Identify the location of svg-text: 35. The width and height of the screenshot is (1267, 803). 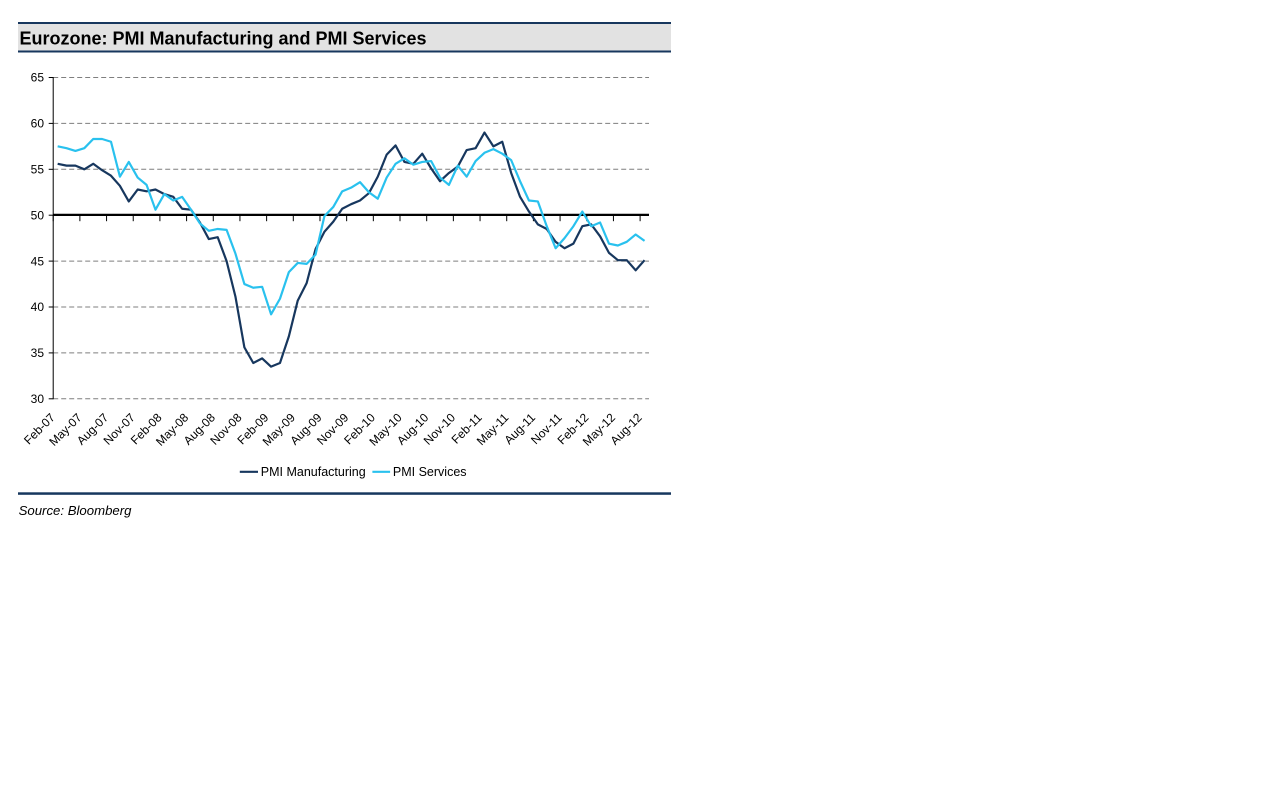
(38, 353).